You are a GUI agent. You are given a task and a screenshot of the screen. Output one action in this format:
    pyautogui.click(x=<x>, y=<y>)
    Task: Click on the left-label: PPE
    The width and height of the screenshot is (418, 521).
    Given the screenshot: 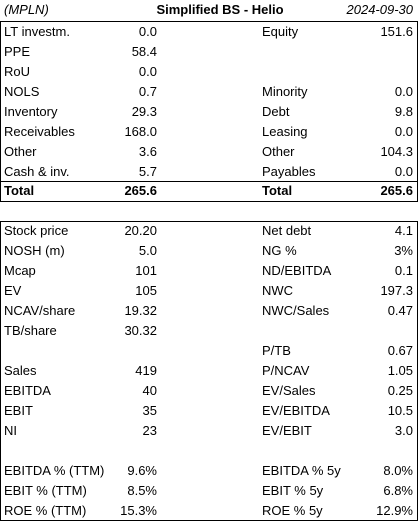 What is the action you would take?
    pyautogui.click(x=17, y=51)
    